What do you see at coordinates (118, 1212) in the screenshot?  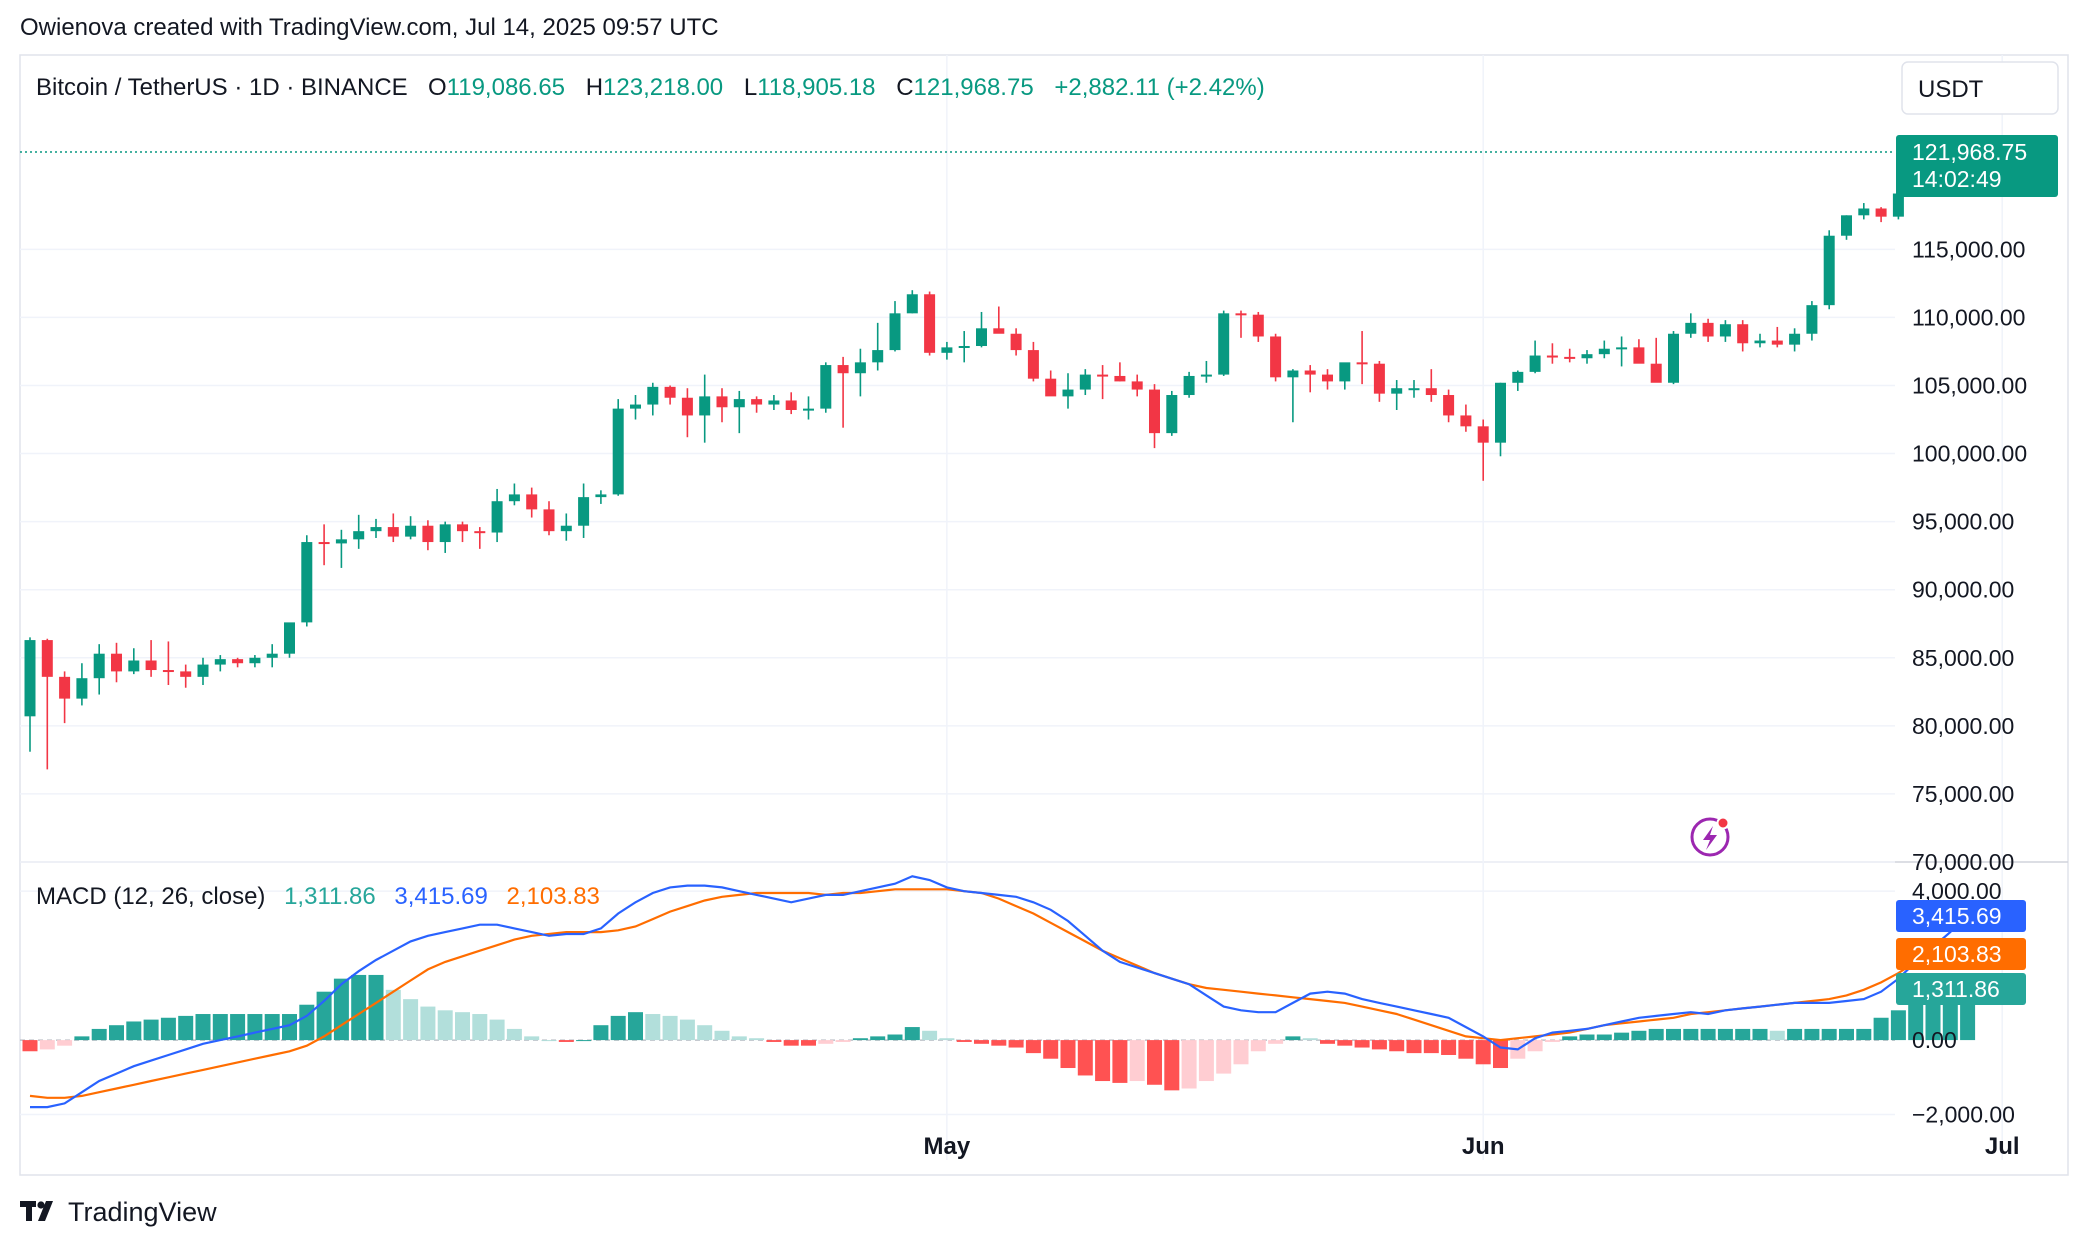 I see `tradingview-brand: TradingView` at bounding box center [118, 1212].